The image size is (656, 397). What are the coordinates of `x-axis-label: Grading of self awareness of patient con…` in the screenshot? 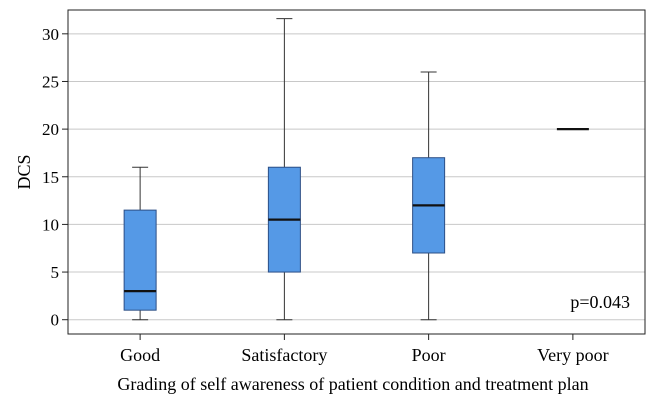 It's located at (352, 384).